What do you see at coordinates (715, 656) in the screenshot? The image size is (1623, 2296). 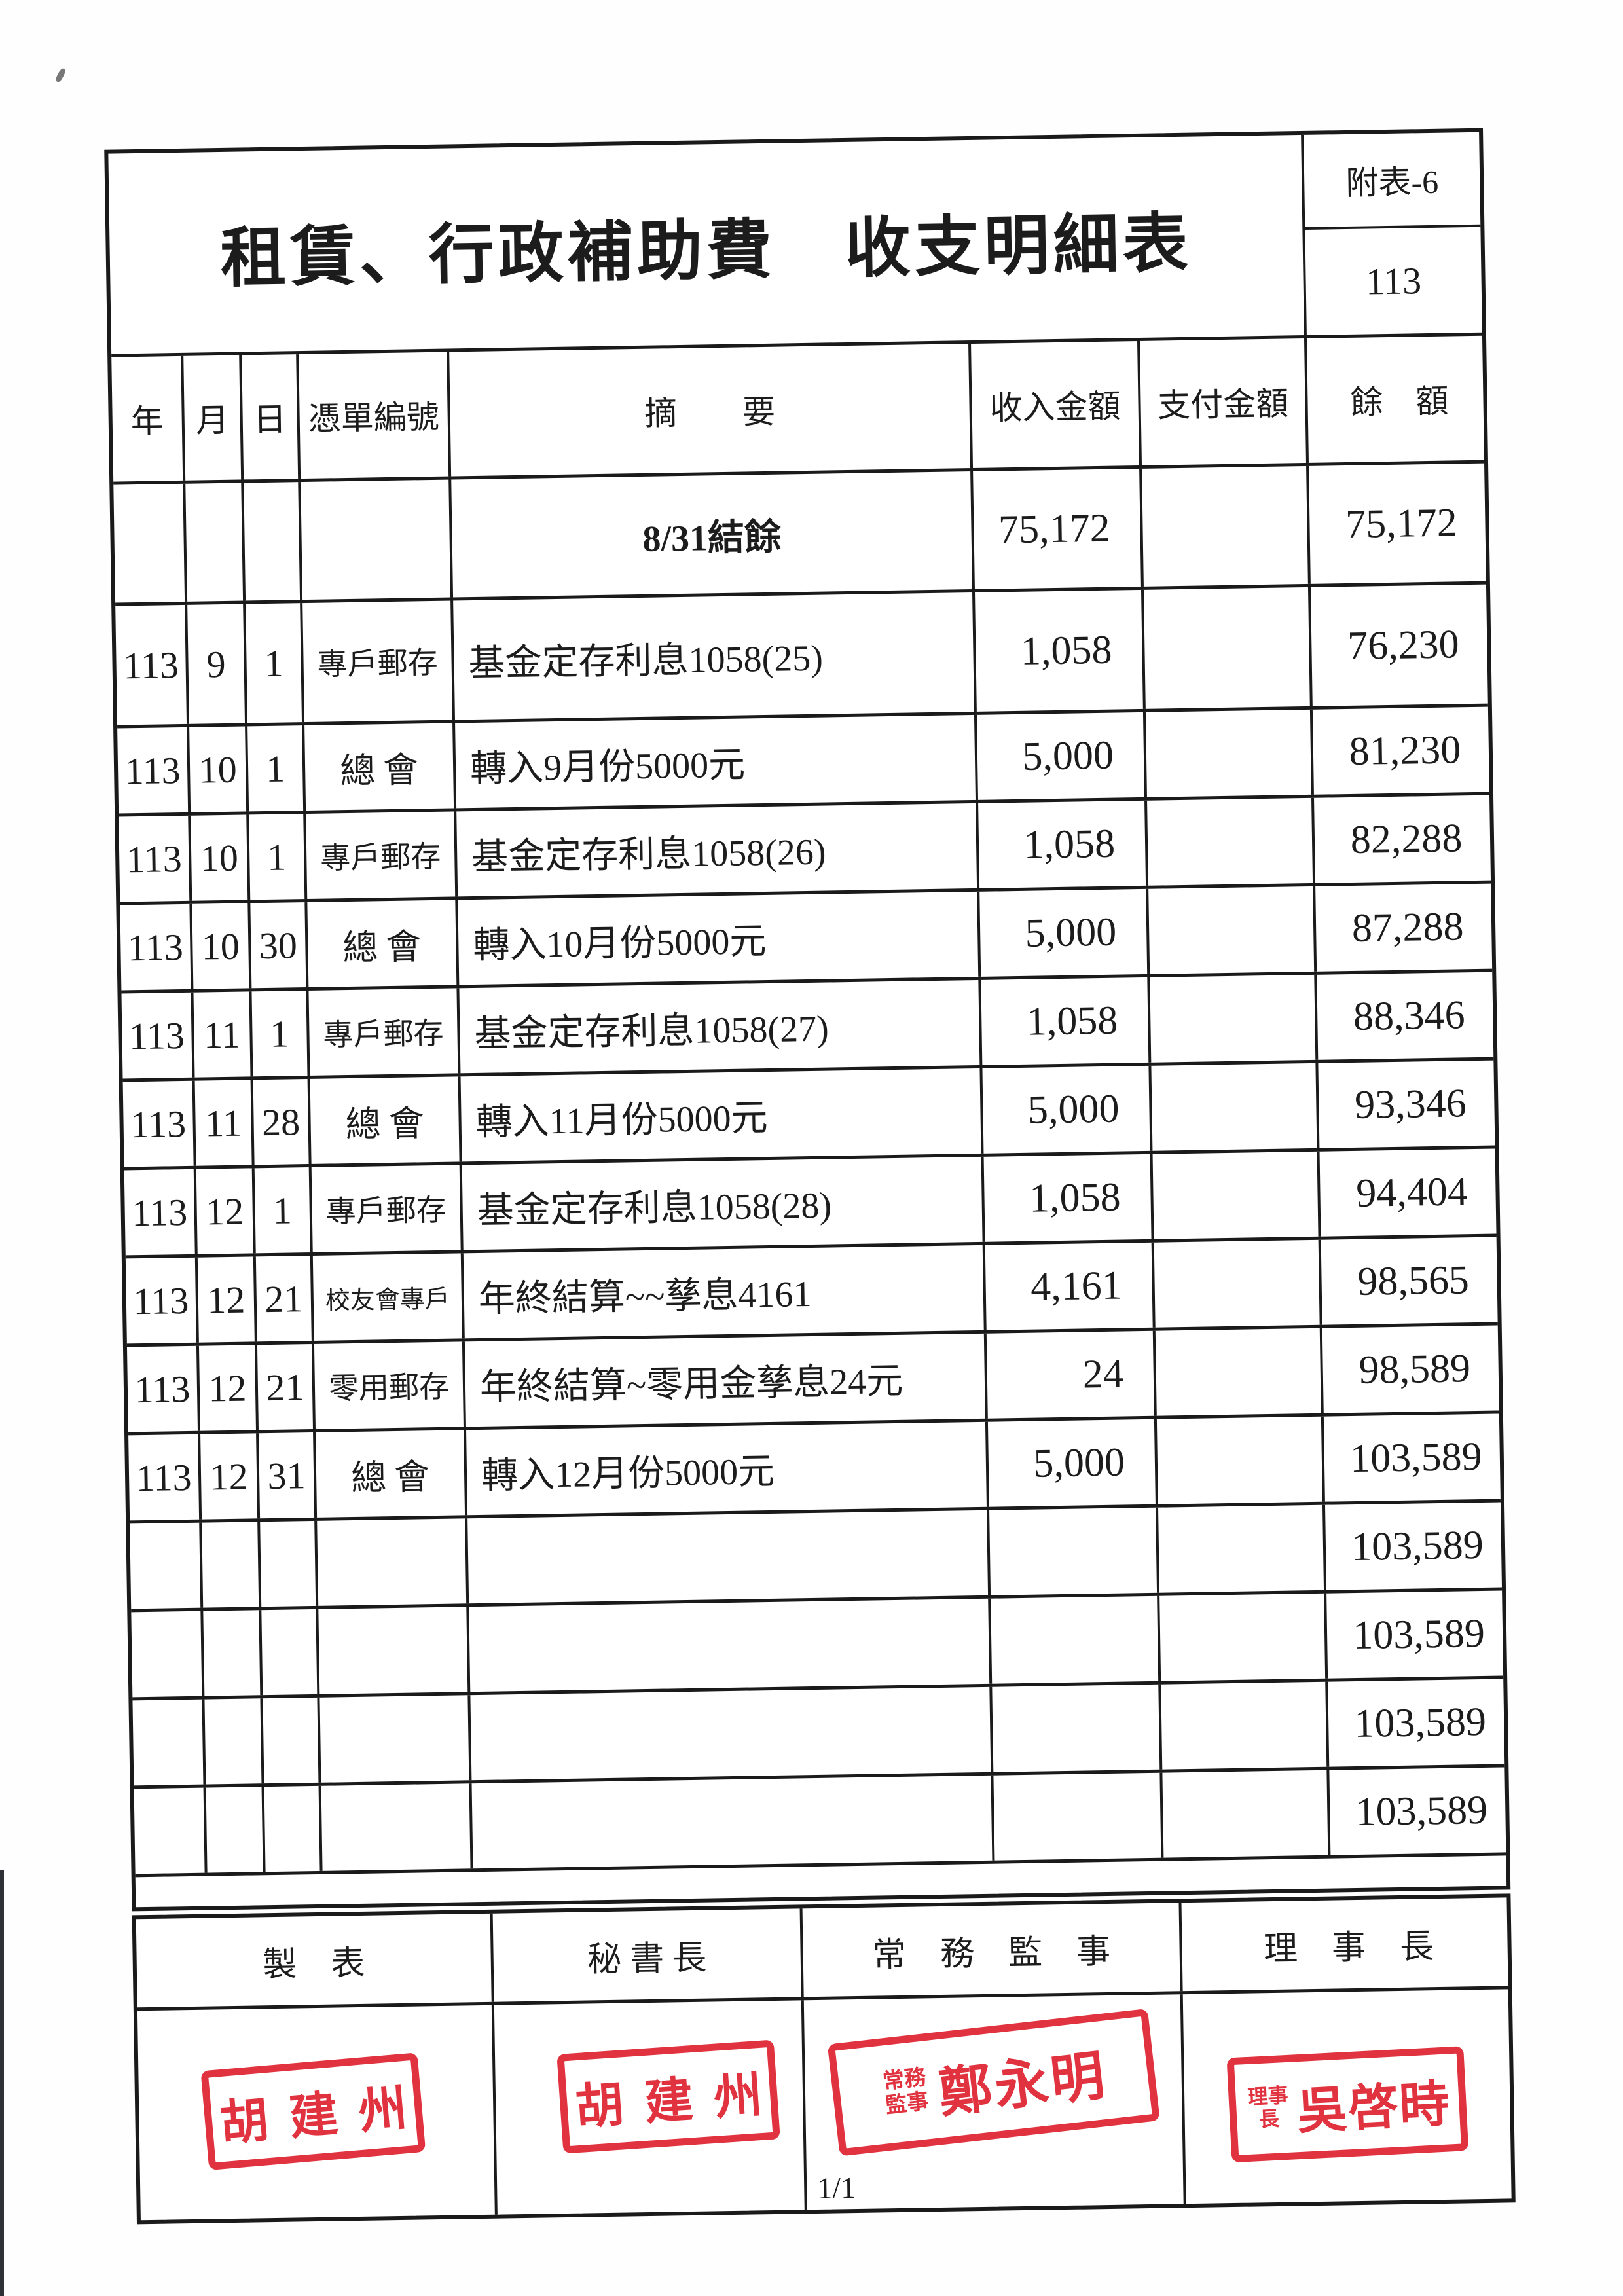 I see `cell-summary: 基金定存利息1058(25)` at bounding box center [715, 656].